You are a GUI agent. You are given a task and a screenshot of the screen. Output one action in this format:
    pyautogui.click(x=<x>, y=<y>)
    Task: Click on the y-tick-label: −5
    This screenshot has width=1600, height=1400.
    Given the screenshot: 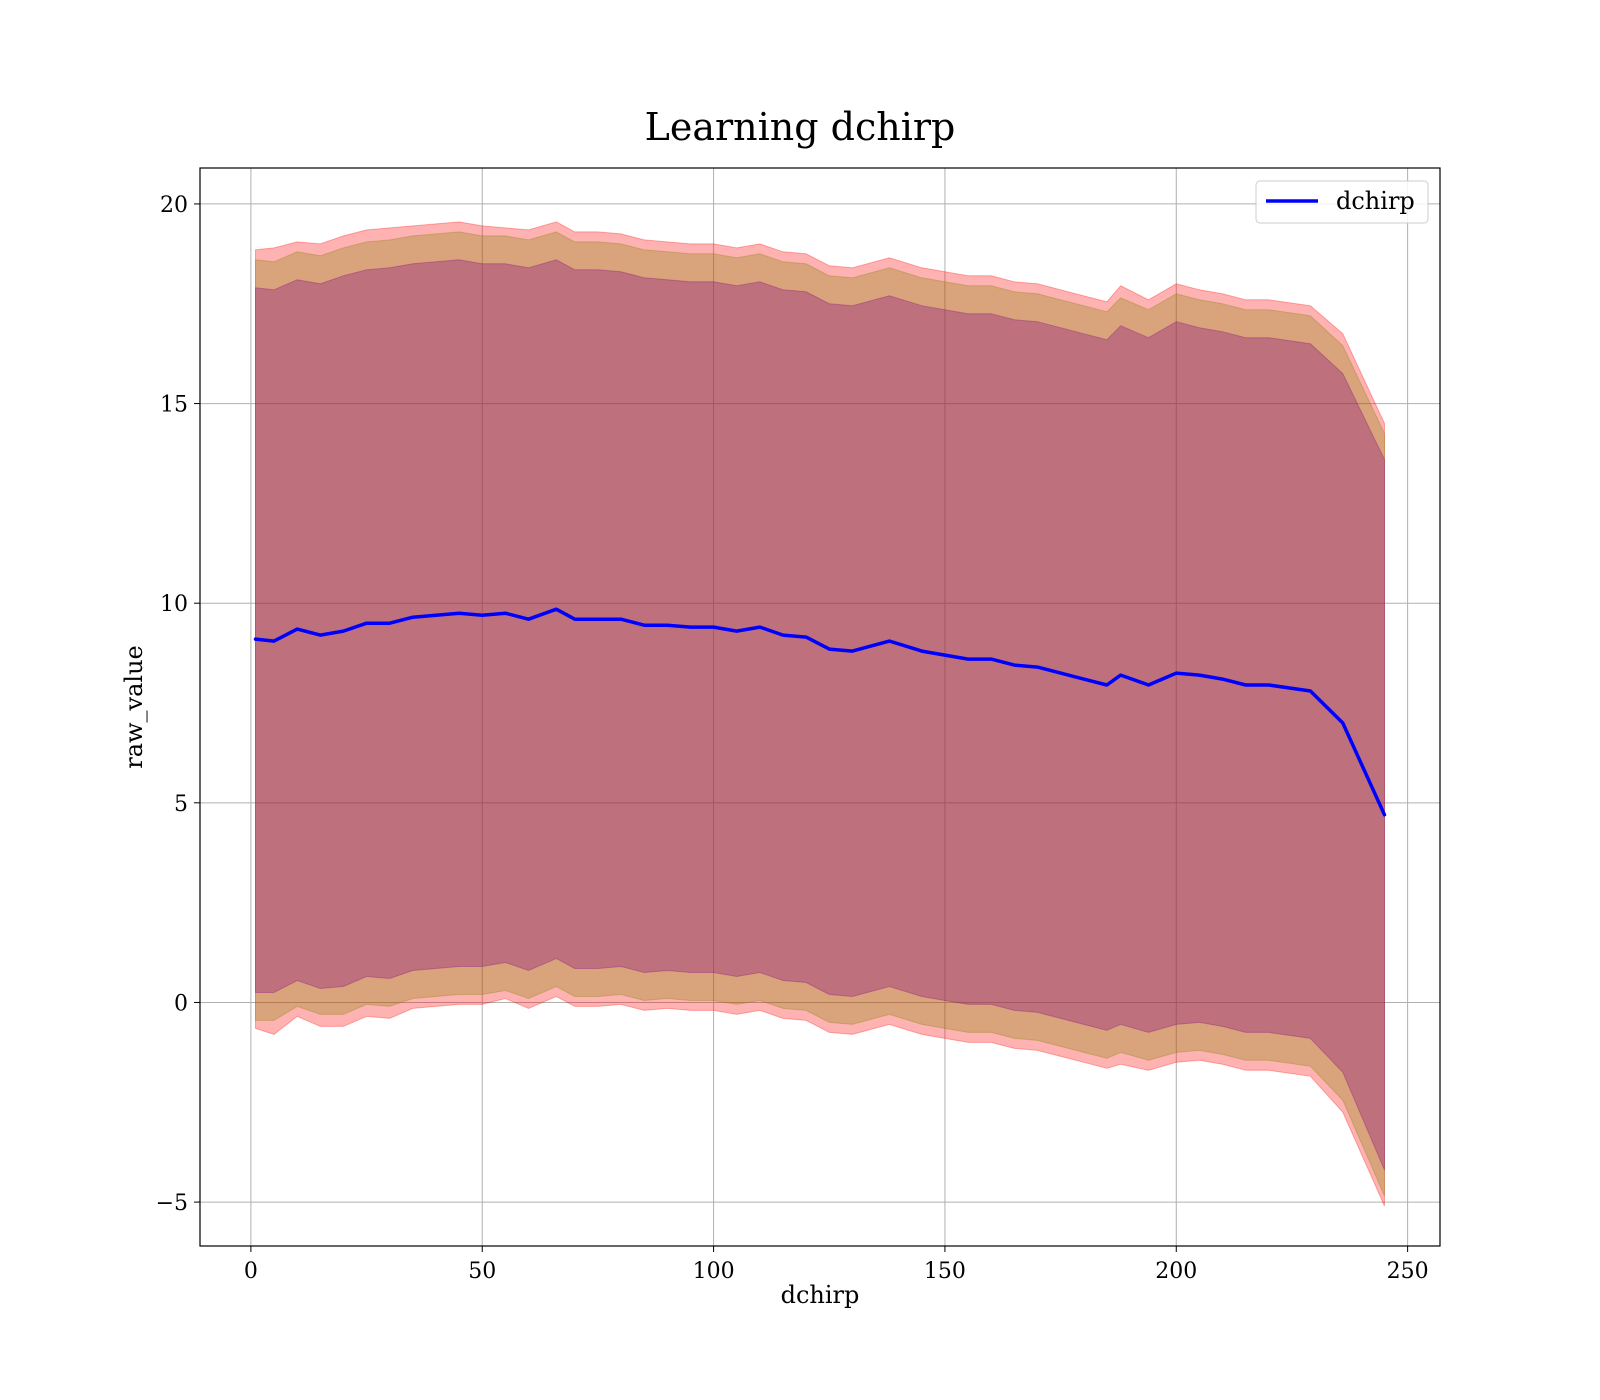 What is the action you would take?
    pyautogui.click(x=172, y=1203)
    